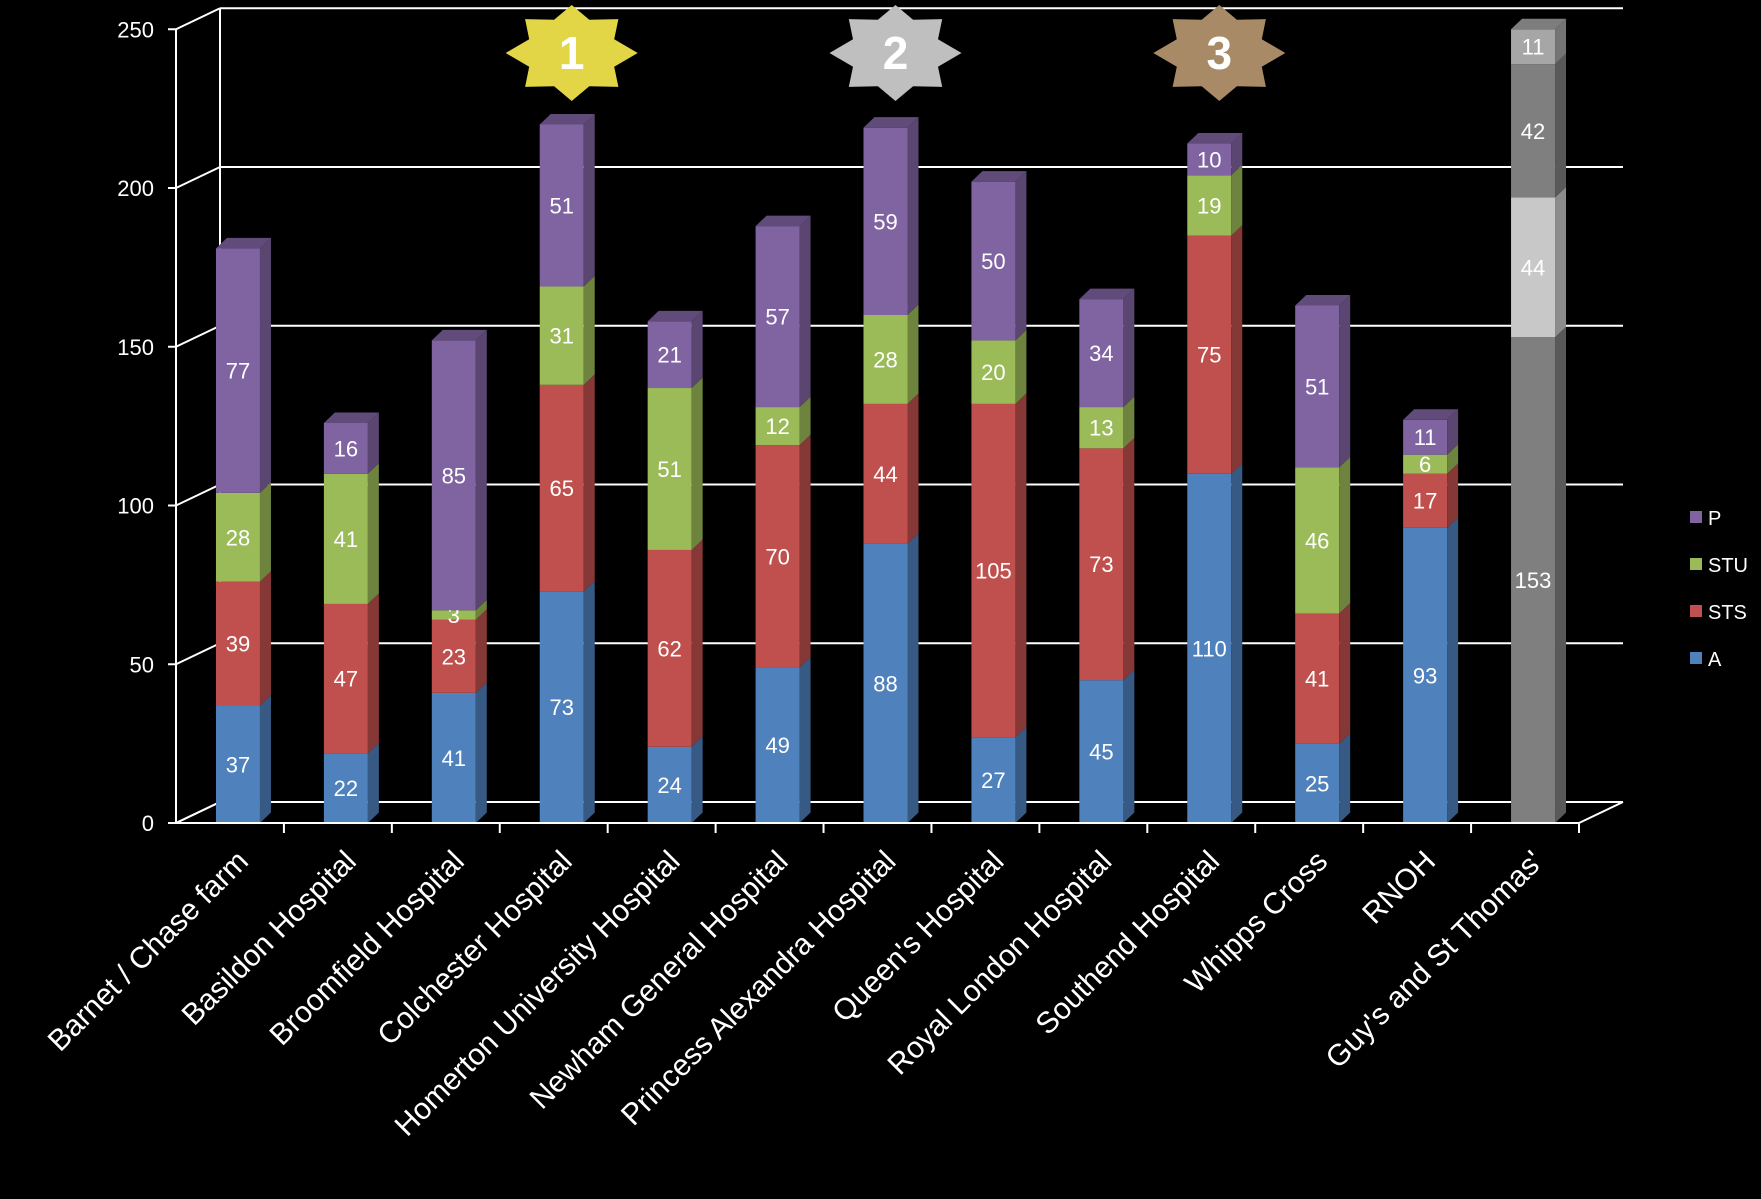 This screenshot has width=1761, height=1199. What do you see at coordinates (885, 474) in the screenshot?
I see `data-label-princess-alexandra-hospital-sts: 44` at bounding box center [885, 474].